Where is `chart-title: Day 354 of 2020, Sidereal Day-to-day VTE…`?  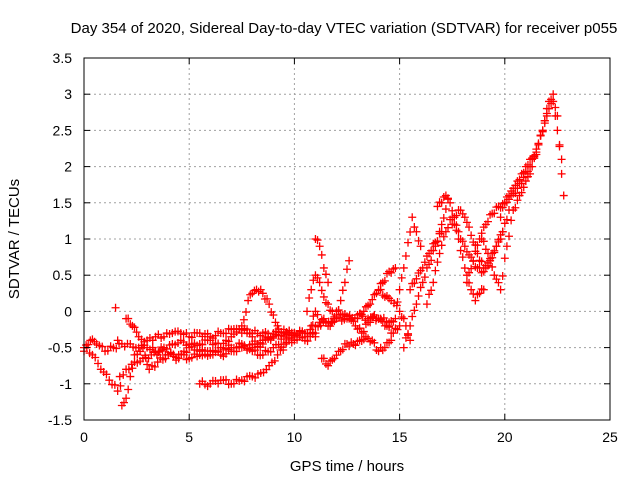 chart-title: Day 354 of 2020, Sidereal Day-to-day VTE… is located at coordinates (344, 28).